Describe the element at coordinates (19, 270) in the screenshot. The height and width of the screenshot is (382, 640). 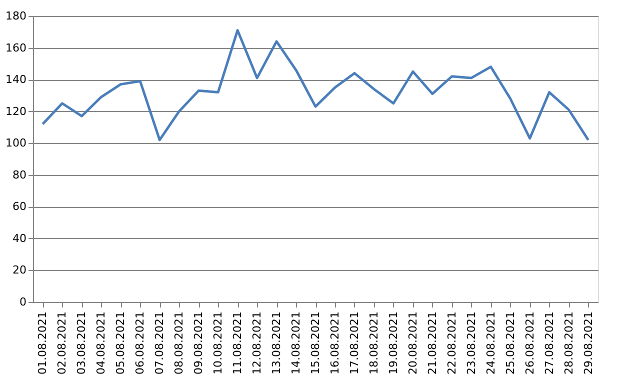
I see `y-tick-label: 20` at that location.